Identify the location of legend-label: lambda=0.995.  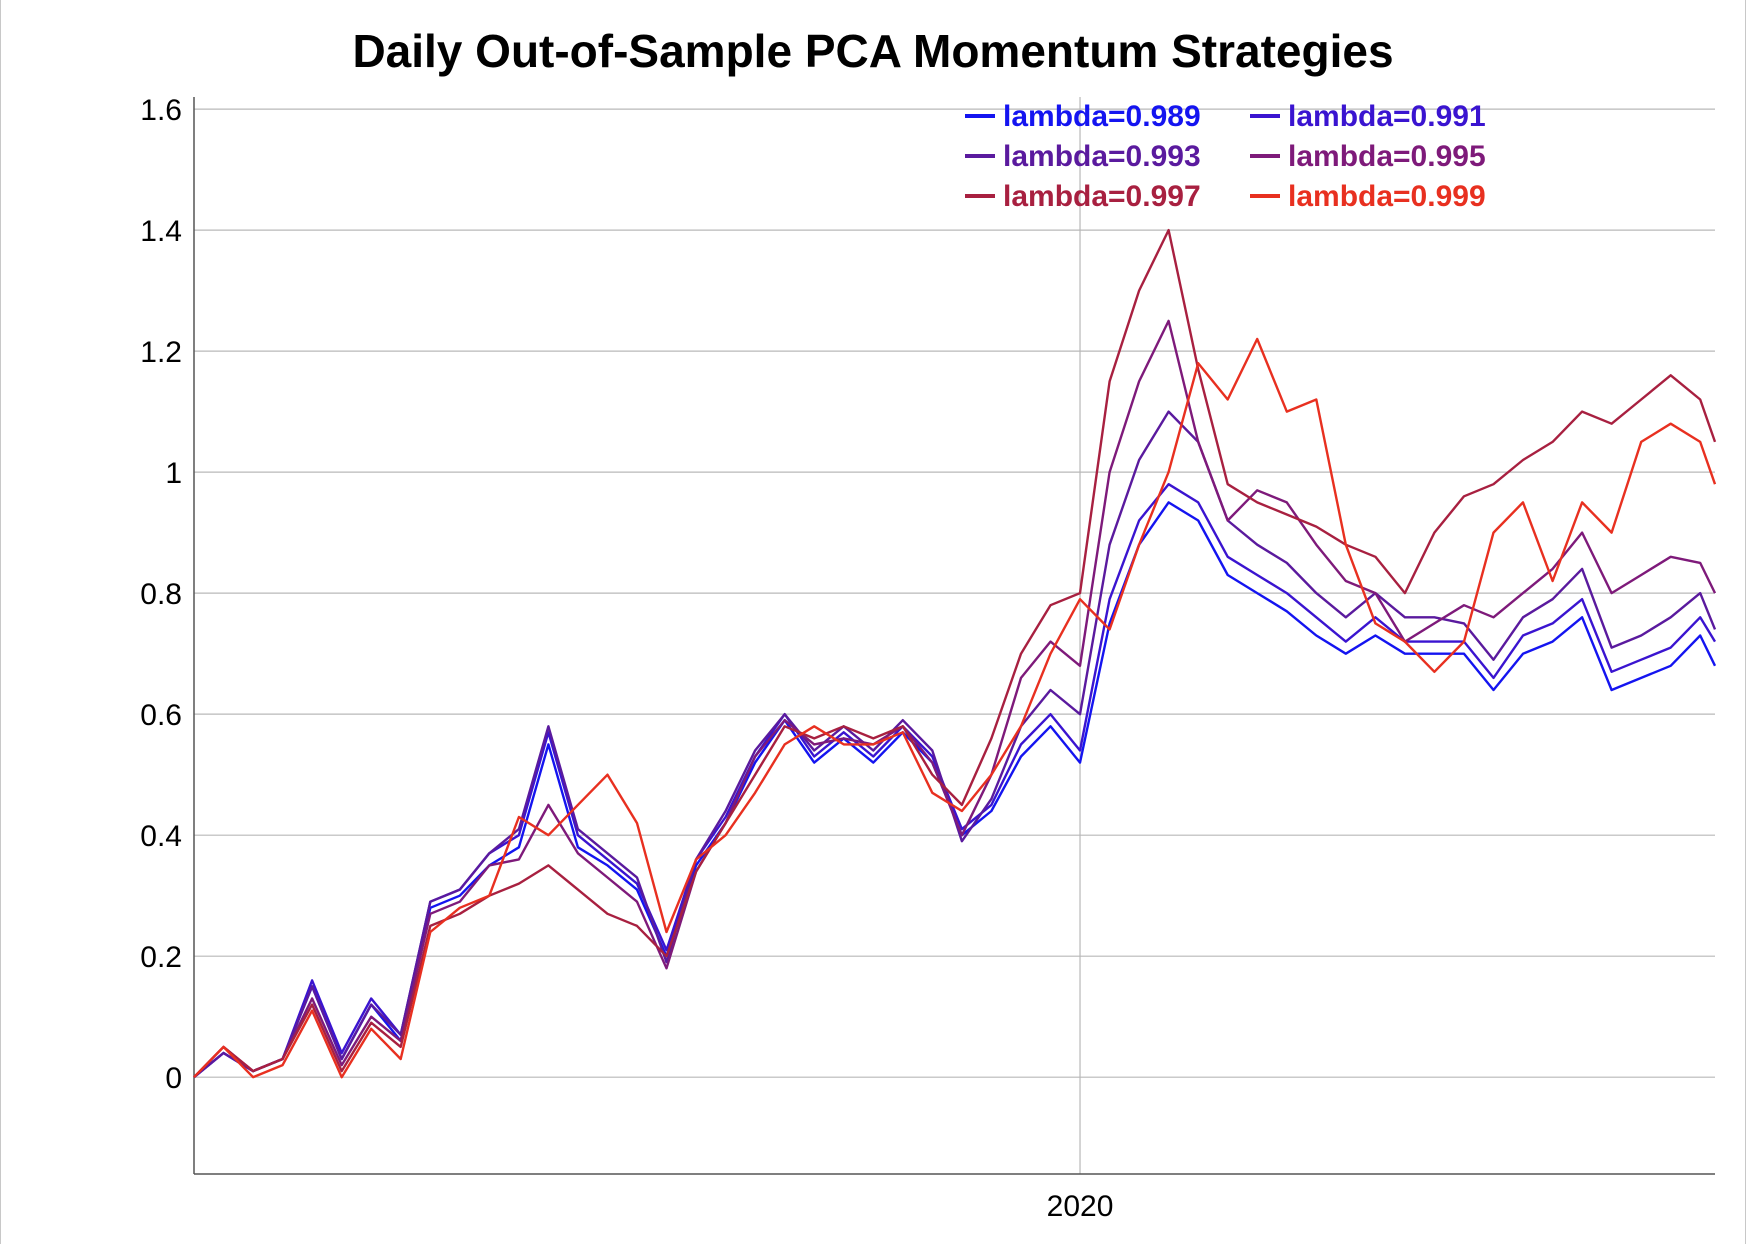
(1387, 156).